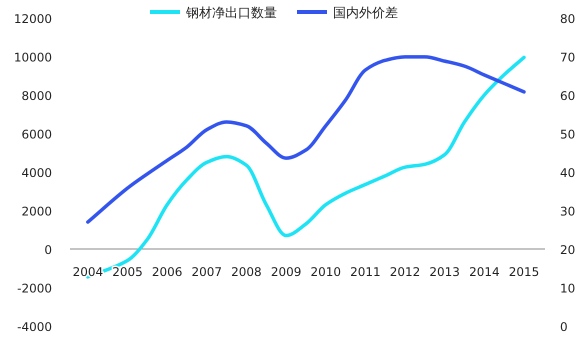 This screenshot has height=339, width=586. Describe the element at coordinates (33, 19) in the screenshot. I see `y-tick-label: 12000` at that location.